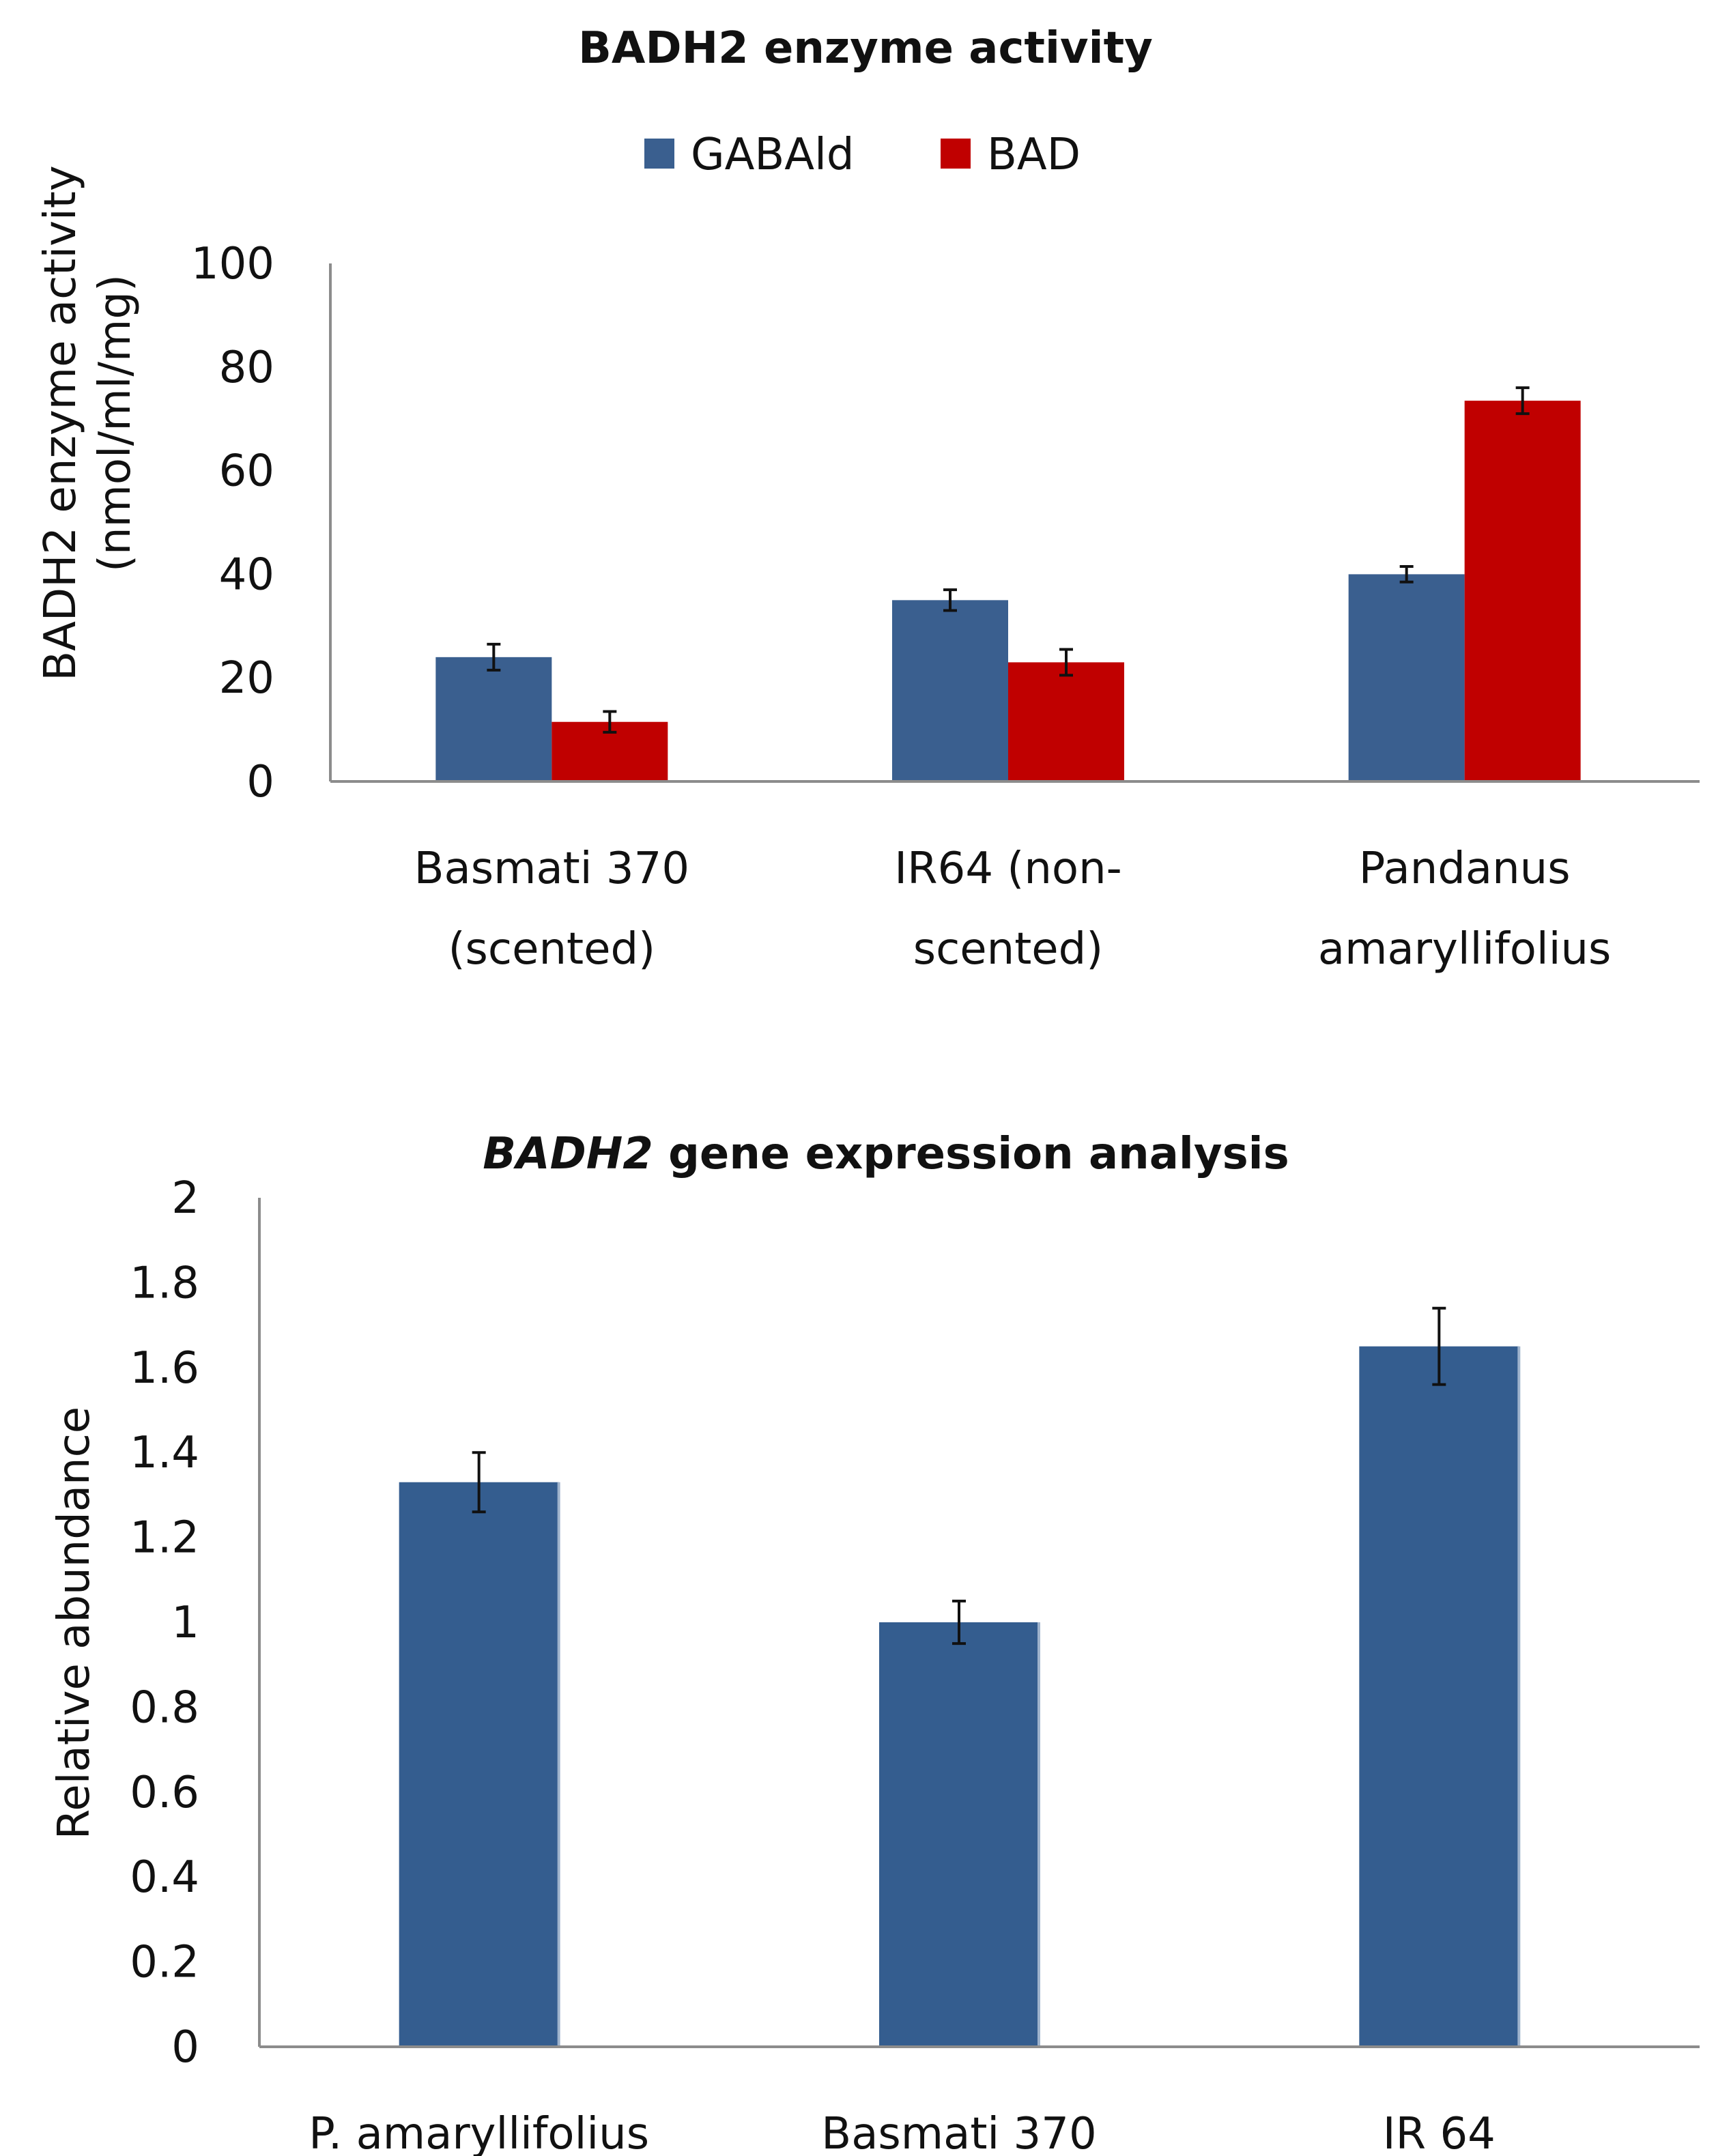 Image resolution: width=1731 pixels, height=2156 pixels. What do you see at coordinates (164, 1793) in the screenshot?
I see `expression-y-tick-label: 0.6` at bounding box center [164, 1793].